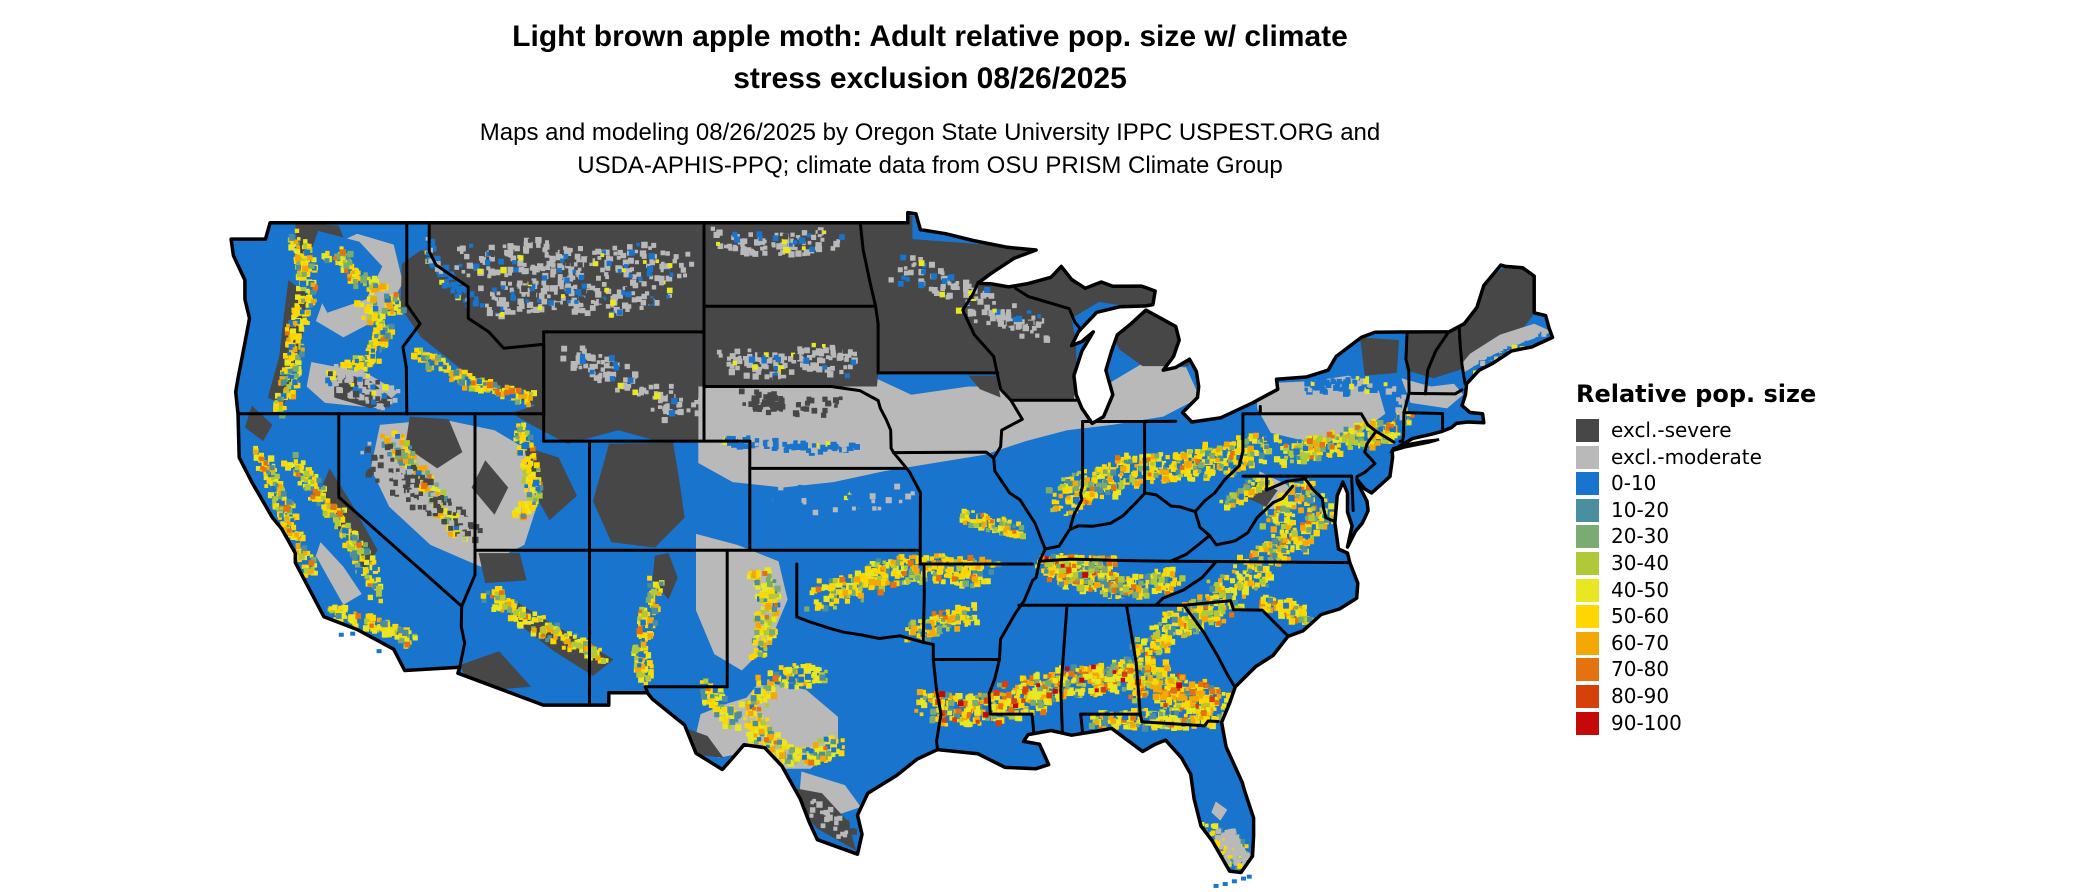 The width and height of the screenshot is (2100, 892). I want to click on legend-label: excl.-moderate, so click(1686, 456).